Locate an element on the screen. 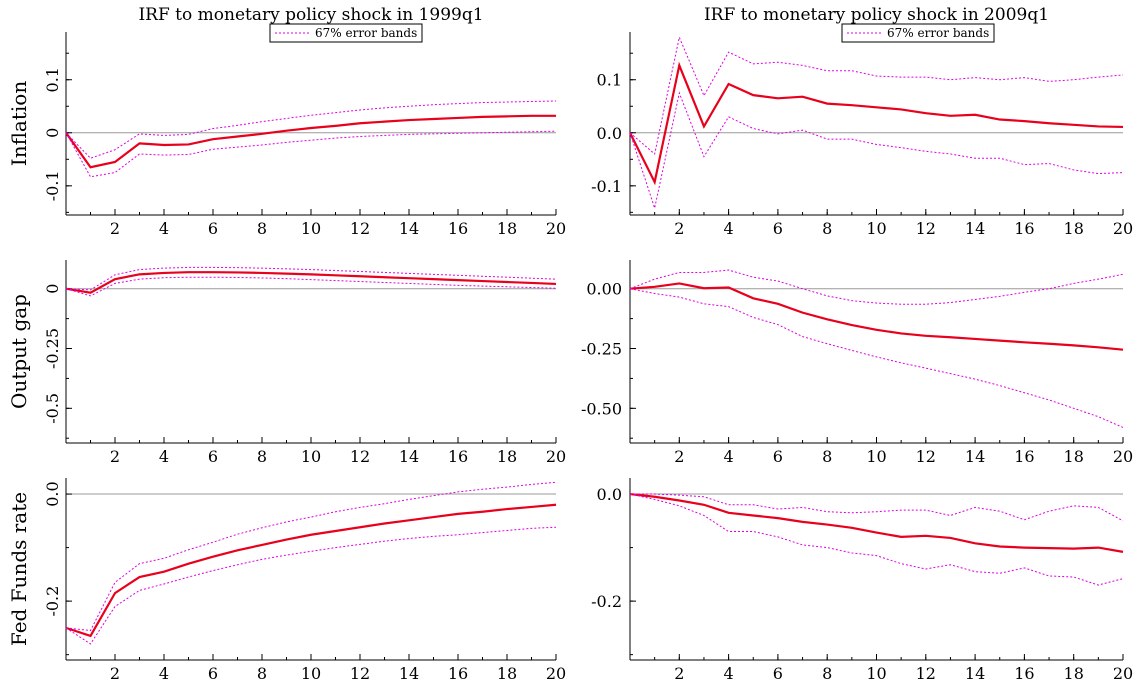 The height and width of the screenshot is (700, 1139). panel-fed-funds-rate-col-0: 2 4 6 8 10 12 14 16 18 20 -0.2 0.0 Fed Funds rate is located at coordinates (286, 580).